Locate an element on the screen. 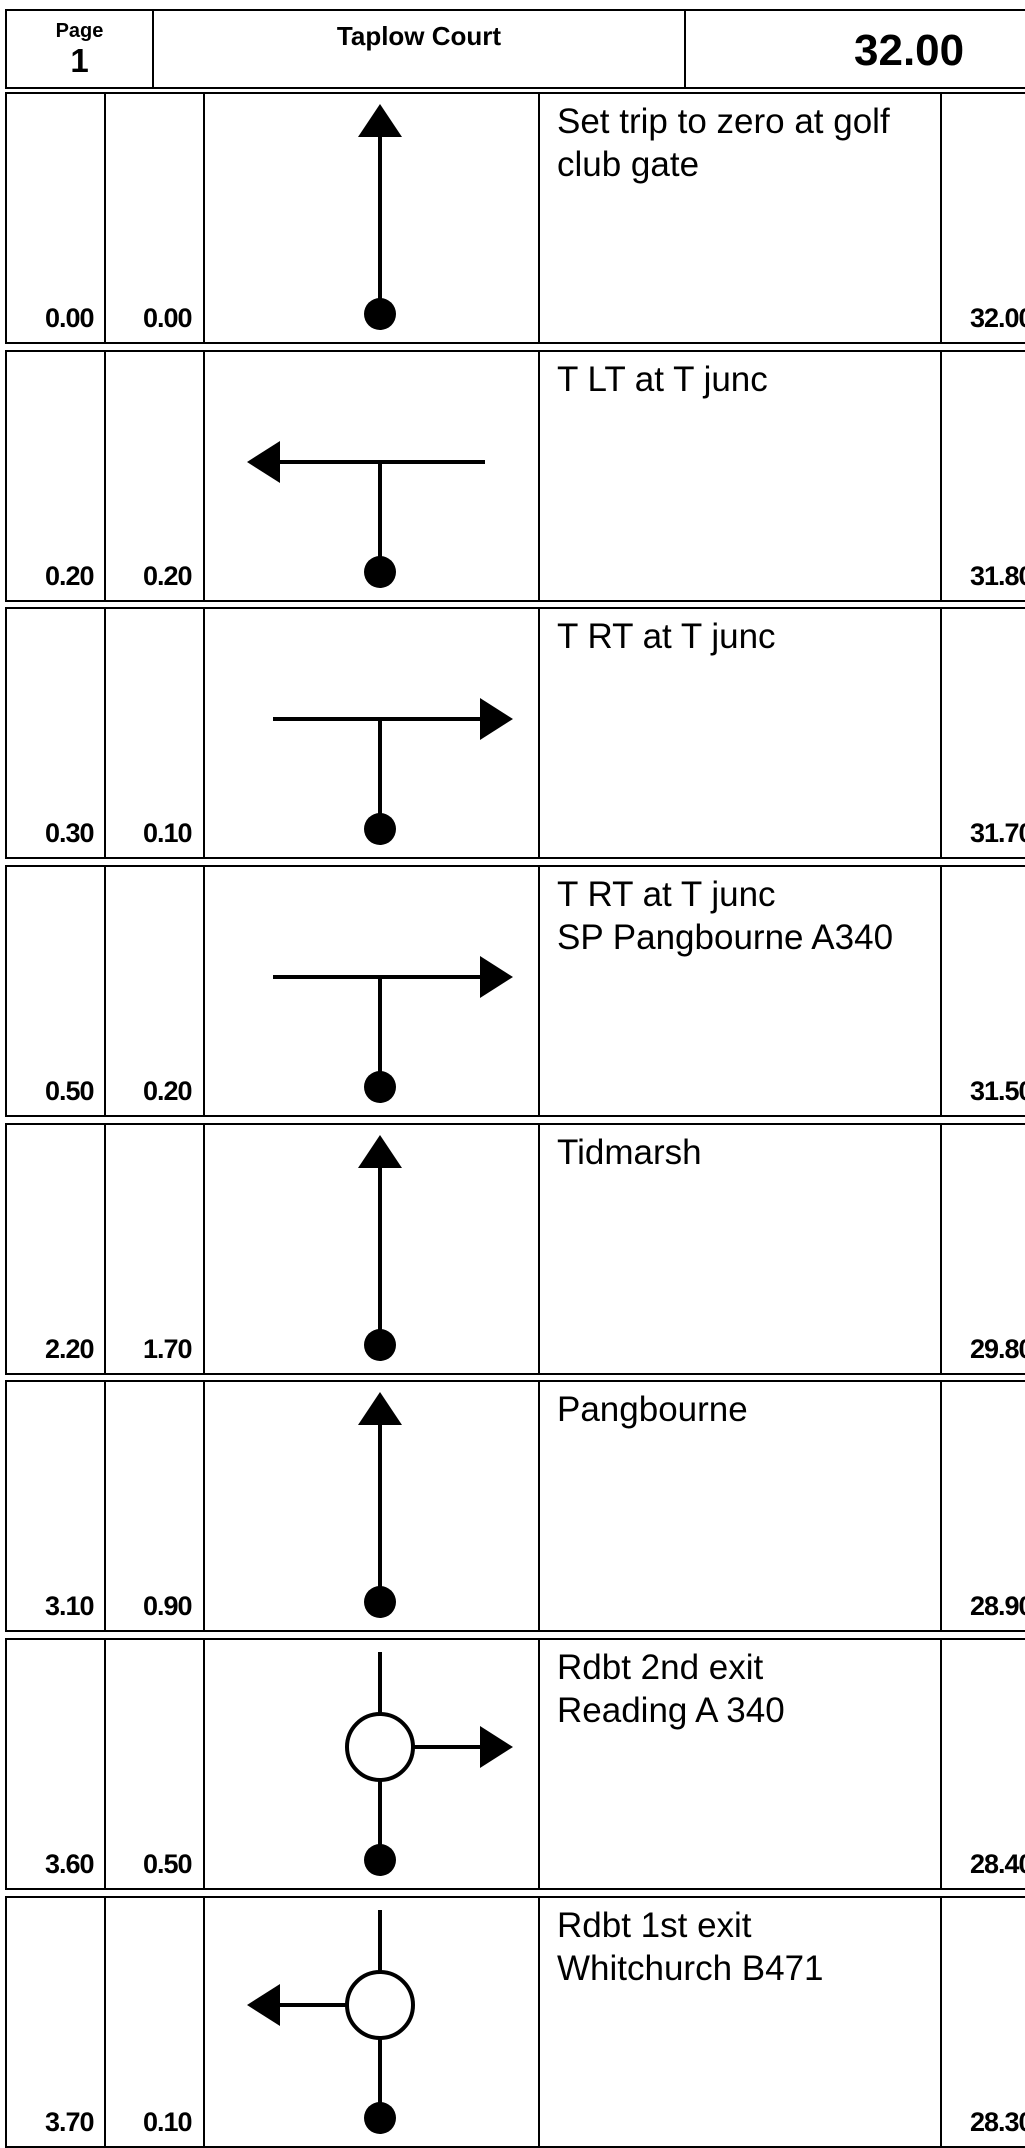 The height and width of the screenshot is (2148, 1025). instruction-cell: T LT at T junc is located at coordinates (741, 476).